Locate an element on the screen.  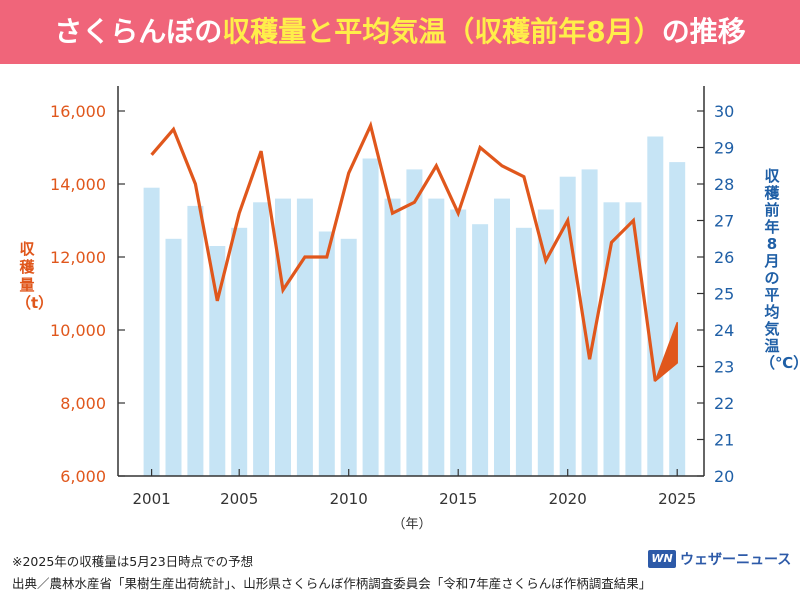
y-right-tick-label: 29 is located at coordinates (724, 148).